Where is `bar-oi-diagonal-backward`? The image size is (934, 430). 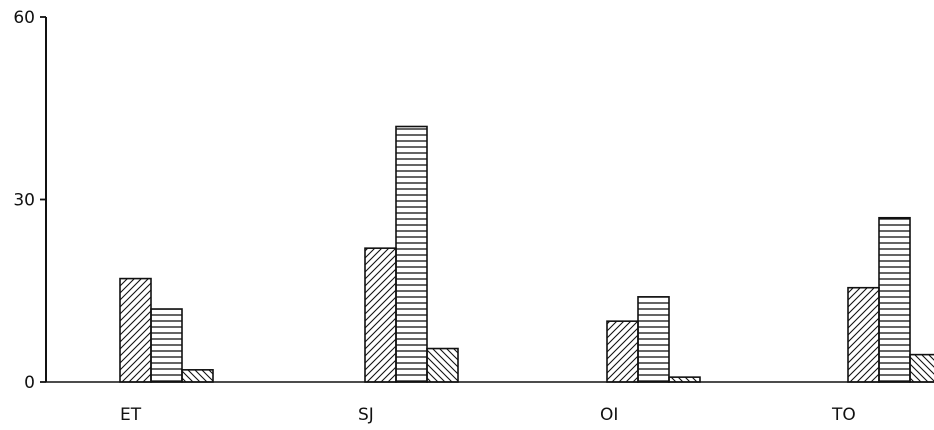 bar-oi-diagonal-backward is located at coordinates (684, 379).